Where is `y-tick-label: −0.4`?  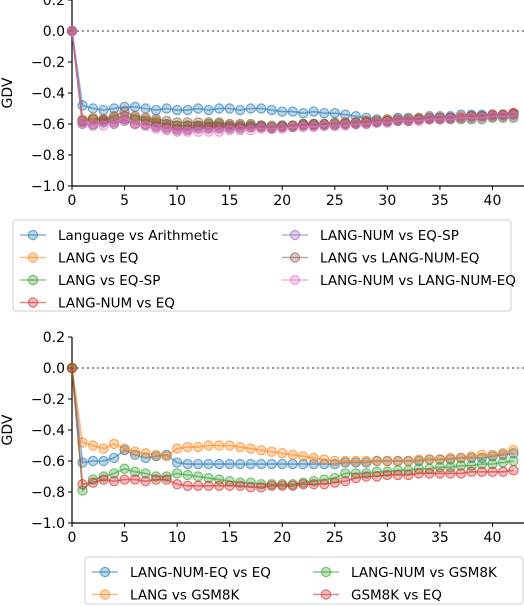
y-tick-label: −0.4 is located at coordinates (48, 431).